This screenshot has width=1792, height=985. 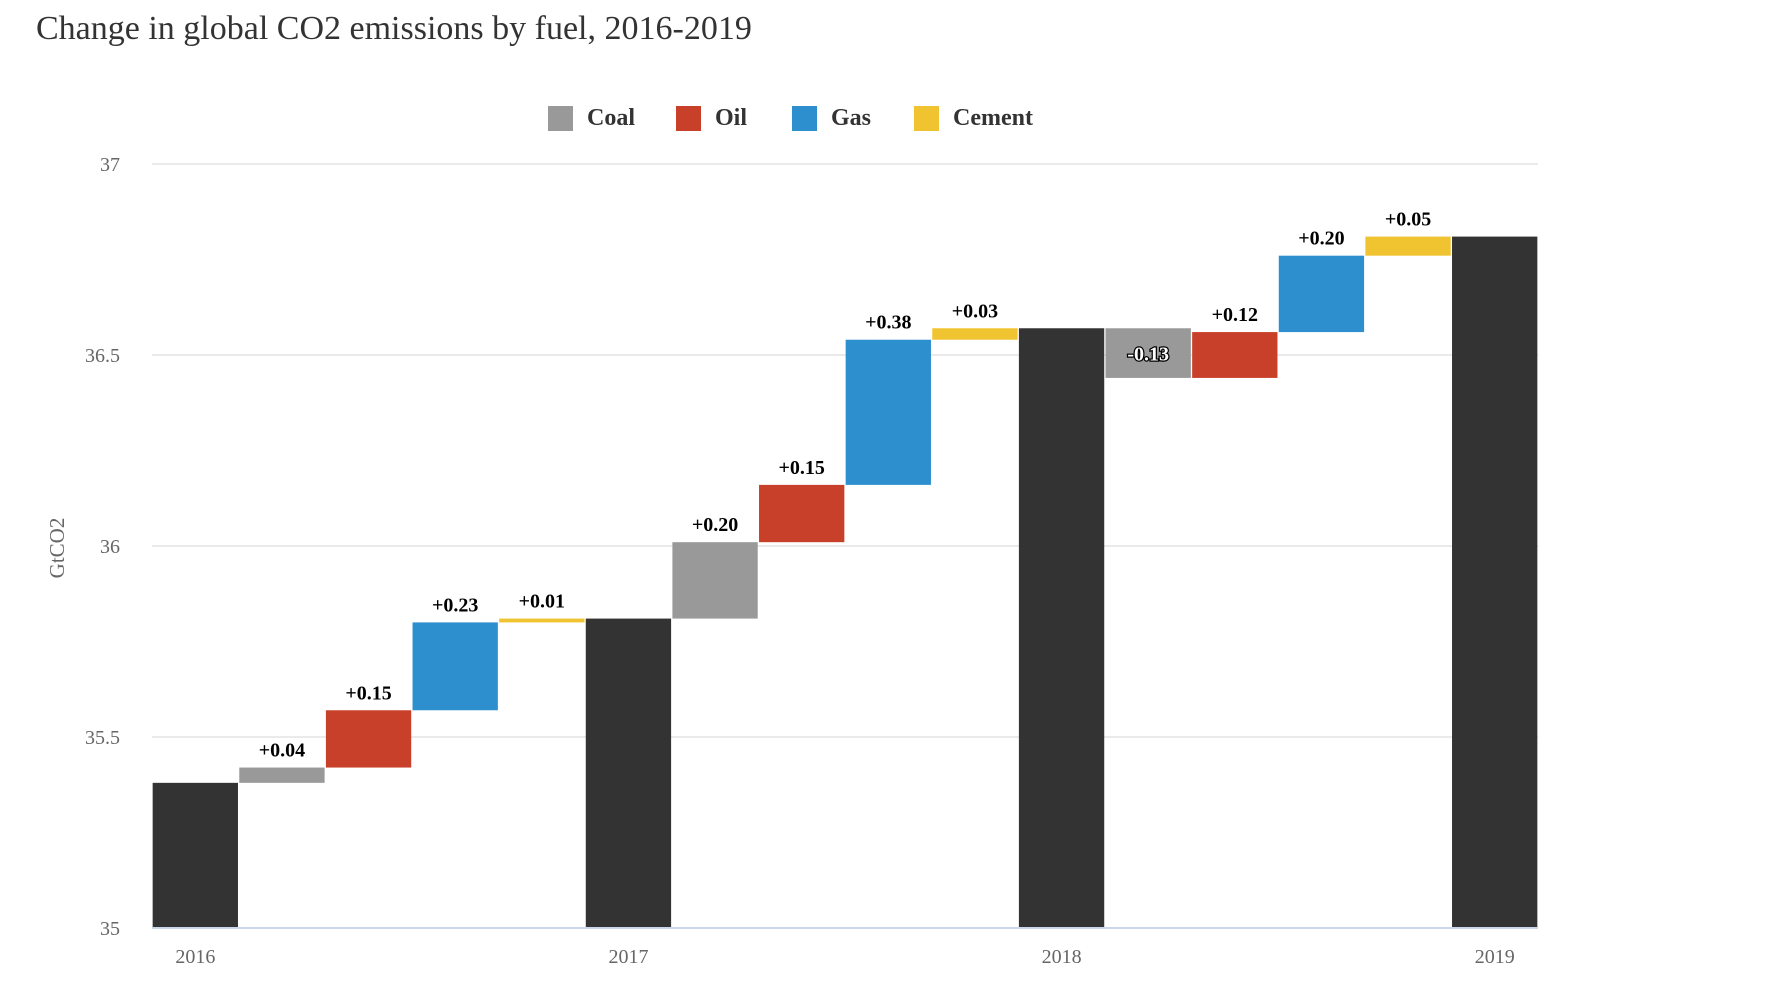 What do you see at coordinates (102, 738) in the screenshot?
I see `y-tick-label: 35.5` at bounding box center [102, 738].